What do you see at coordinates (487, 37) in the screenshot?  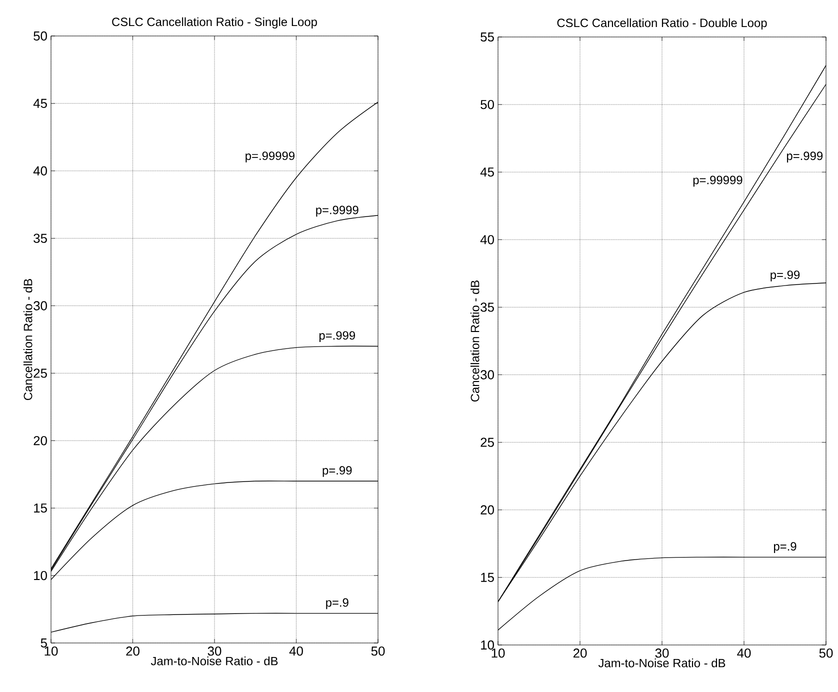 I see `y-tick-label: 55` at bounding box center [487, 37].